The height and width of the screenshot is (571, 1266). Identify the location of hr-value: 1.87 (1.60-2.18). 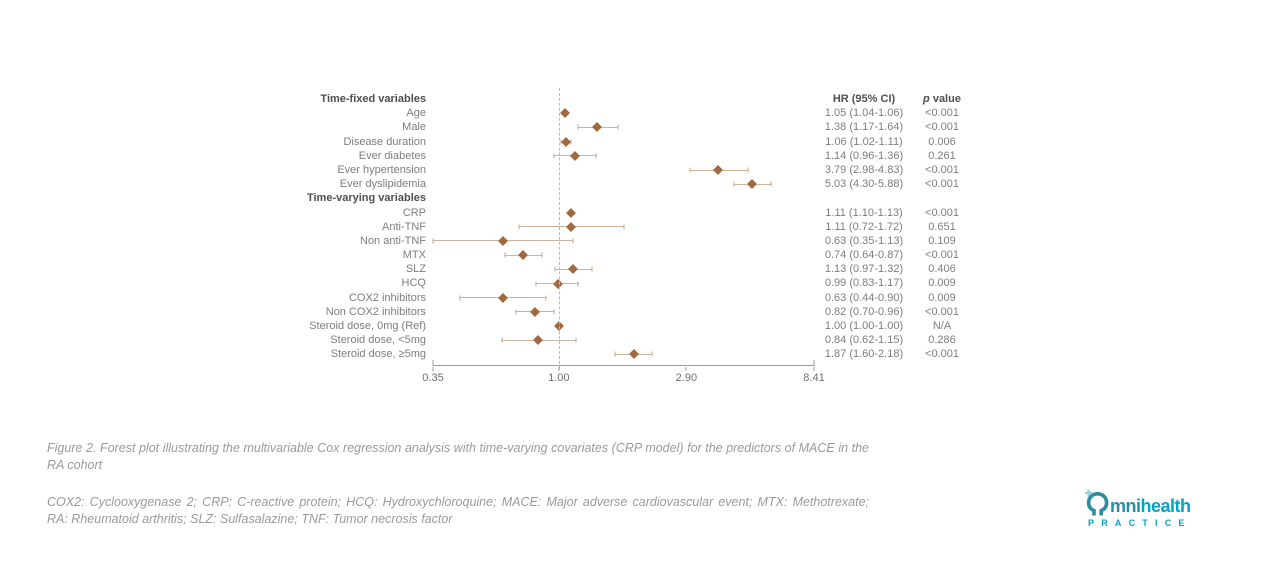
(864, 354).